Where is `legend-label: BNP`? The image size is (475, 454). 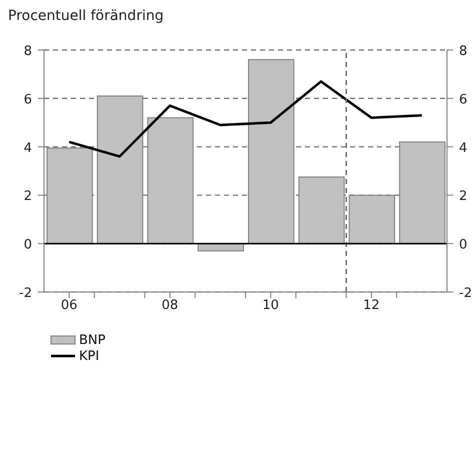
legend-label: BNP is located at coordinates (92, 340).